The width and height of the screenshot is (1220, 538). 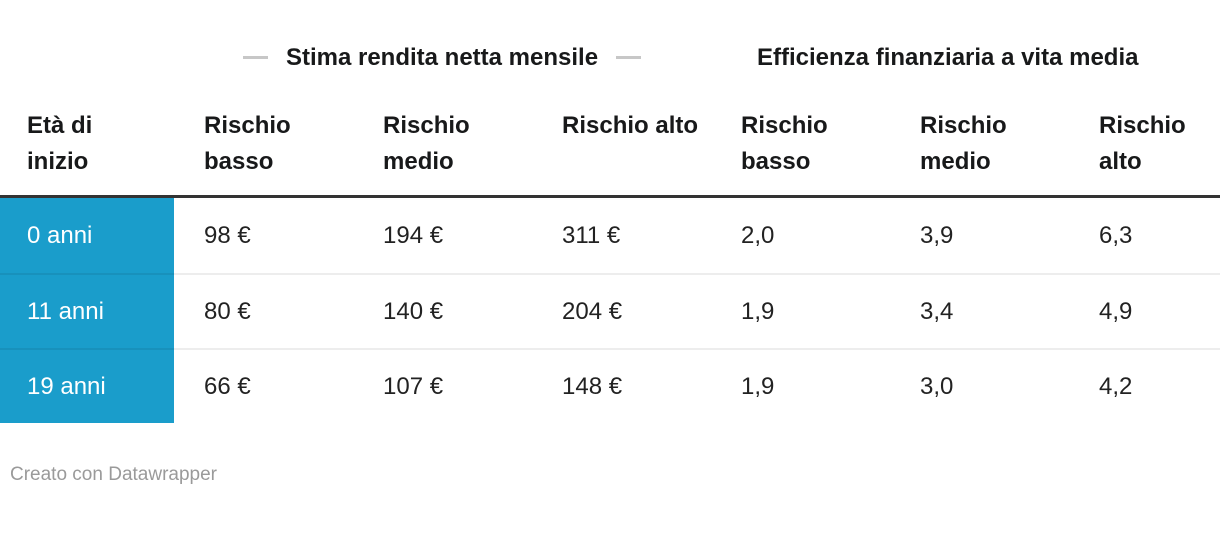 I want to click on table-cell: 3,9, so click(x=937, y=235).